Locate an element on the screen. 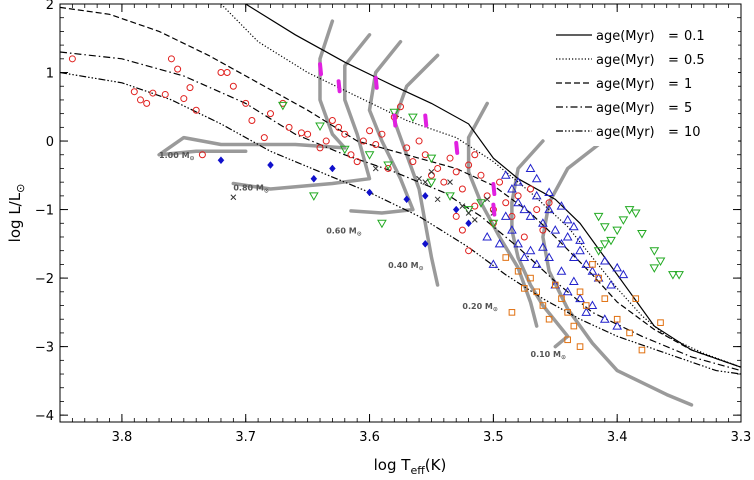  legend-value-4: 10 is located at coordinates (692, 132).